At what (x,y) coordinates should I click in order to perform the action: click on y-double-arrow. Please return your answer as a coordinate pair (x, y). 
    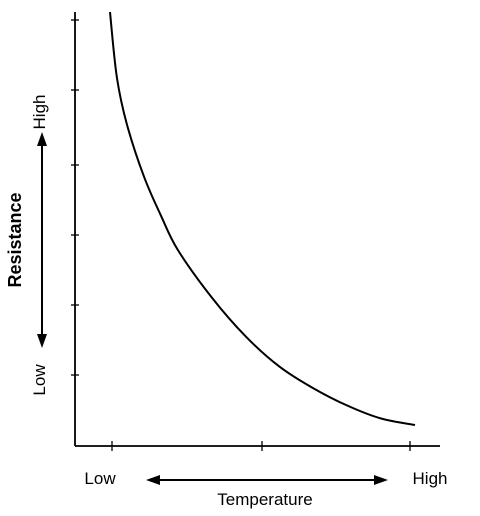
    Looking at the image, I should click on (42, 240).